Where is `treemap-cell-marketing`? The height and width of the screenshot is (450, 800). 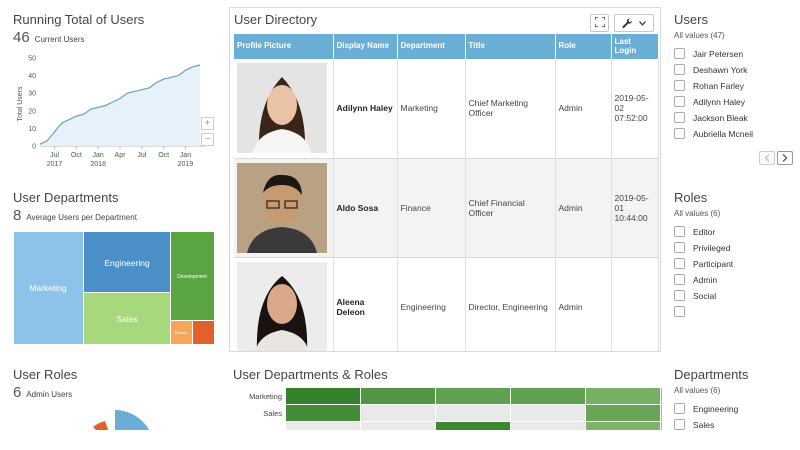 treemap-cell-marketing is located at coordinates (48, 288).